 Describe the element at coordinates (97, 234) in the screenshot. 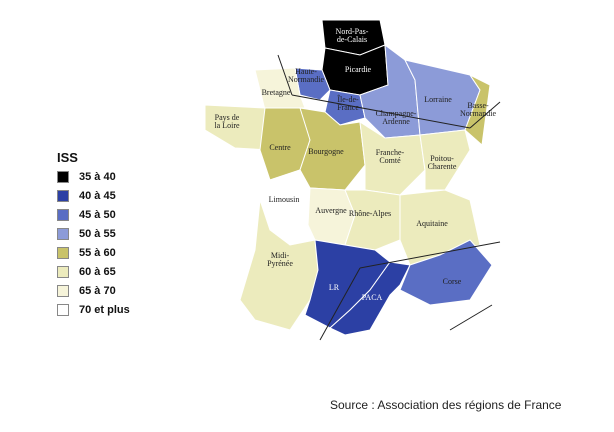

I see `legend-label: 50 à 55` at that location.